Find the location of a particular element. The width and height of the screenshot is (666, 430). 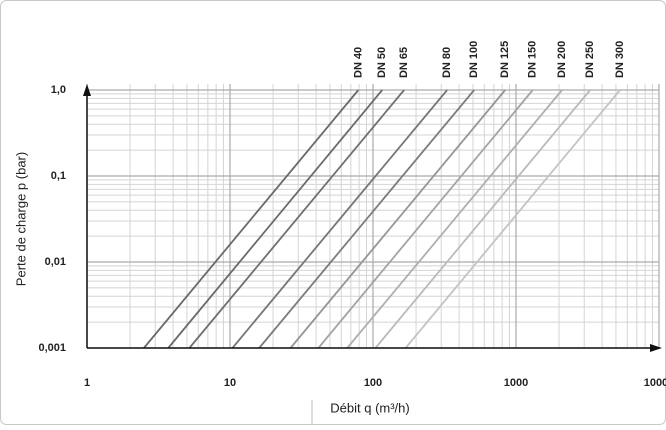

x-tick-label: 1000 is located at coordinates (516, 383).